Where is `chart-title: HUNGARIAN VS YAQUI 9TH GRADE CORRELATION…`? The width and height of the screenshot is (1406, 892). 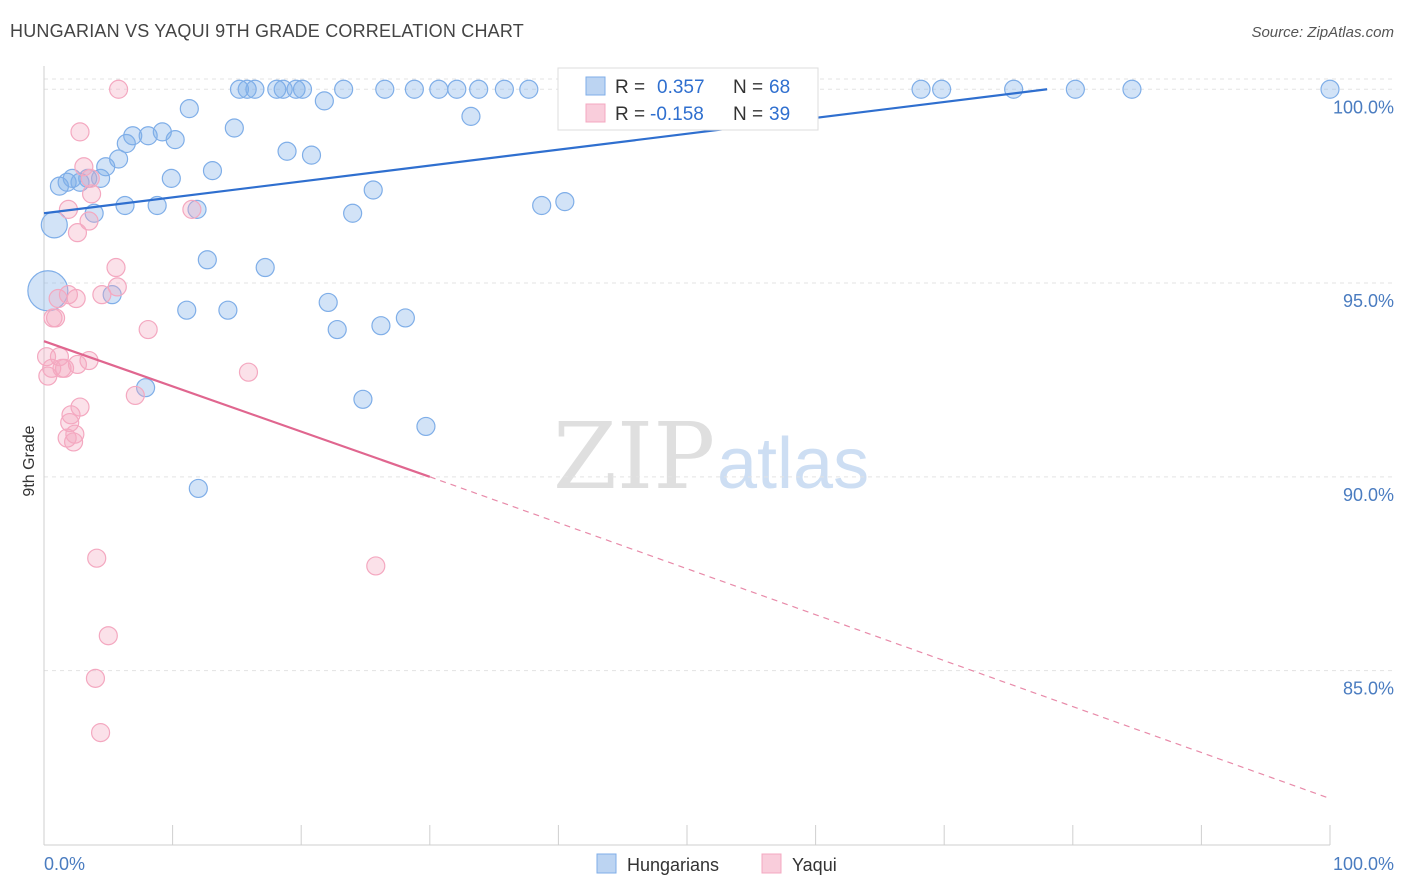
chart-title: HUNGARIAN VS YAQUI 9TH GRADE CORRELATION… is located at coordinates (267, 31).